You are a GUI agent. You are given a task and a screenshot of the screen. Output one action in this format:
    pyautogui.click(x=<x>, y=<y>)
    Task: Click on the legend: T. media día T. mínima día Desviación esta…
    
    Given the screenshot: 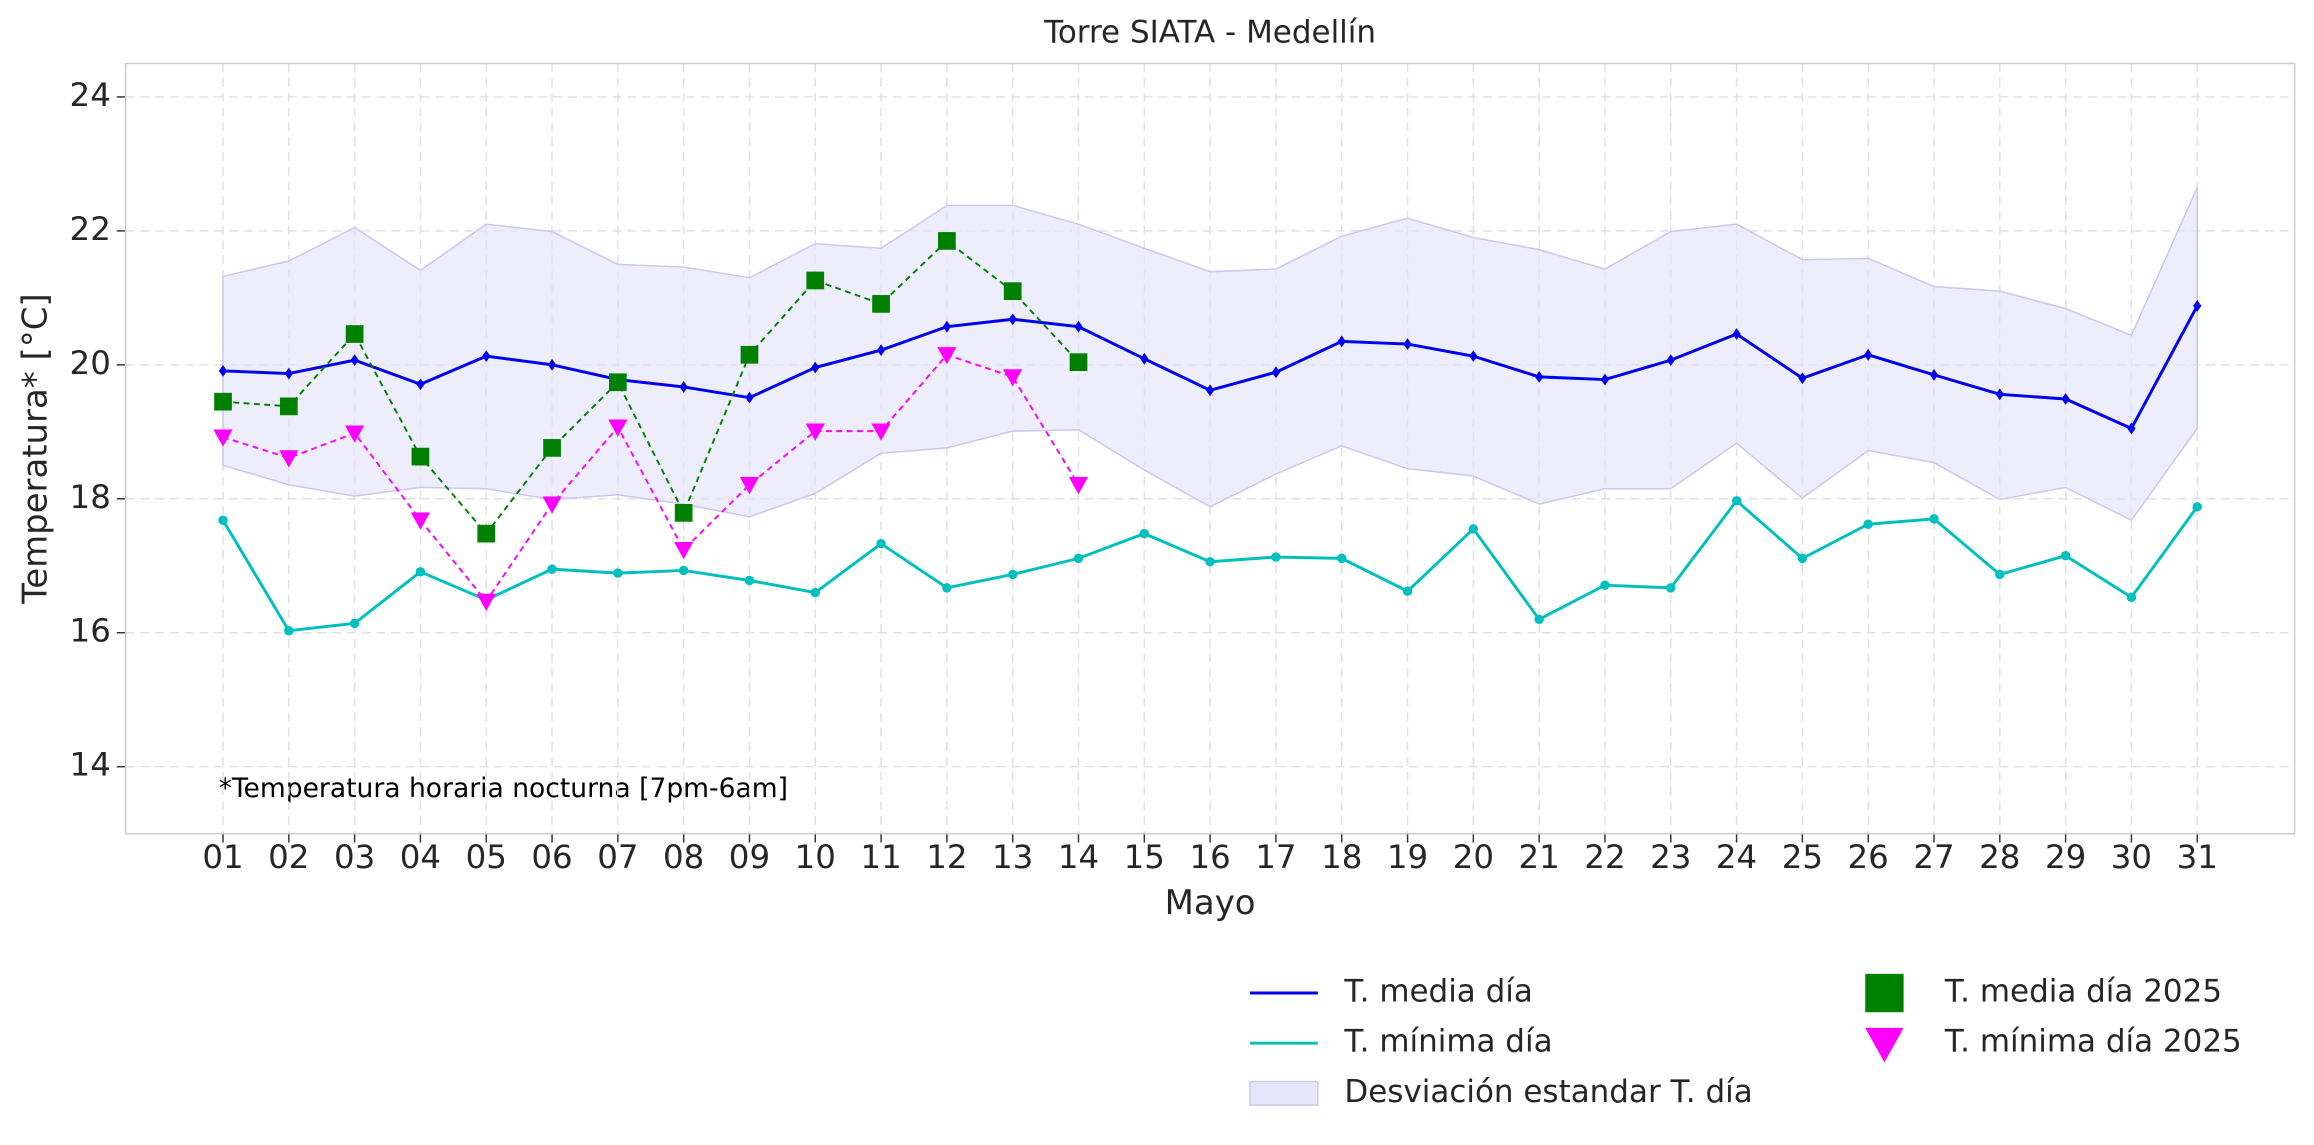 What is the action you would take?
    pyautogui.click(x=1745, y=1041)
    